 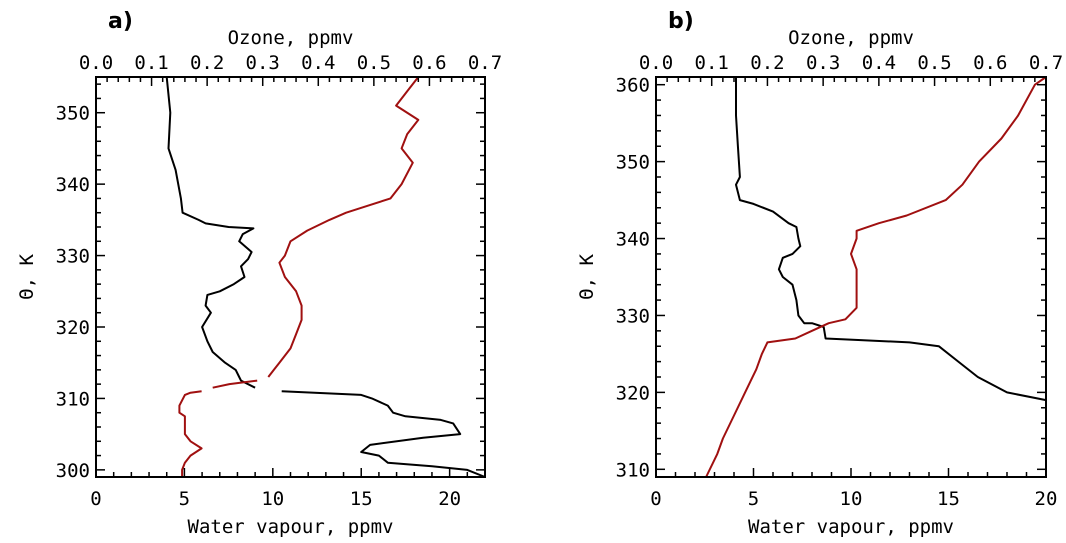 What do you see at coordinates (73, 471) in the screenshot?
I see `y-tick-label: 300` at bounding box center [73, 471].